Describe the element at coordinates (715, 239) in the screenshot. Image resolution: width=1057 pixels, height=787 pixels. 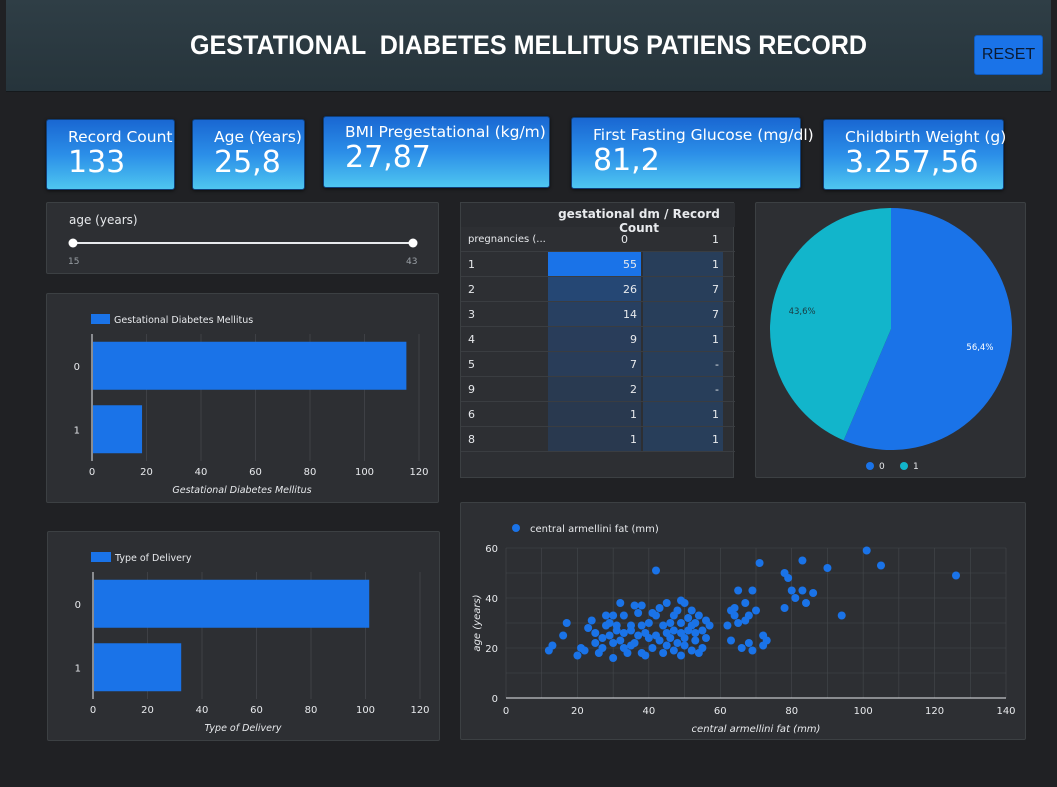
I see `col-header-1: 1` at that location.